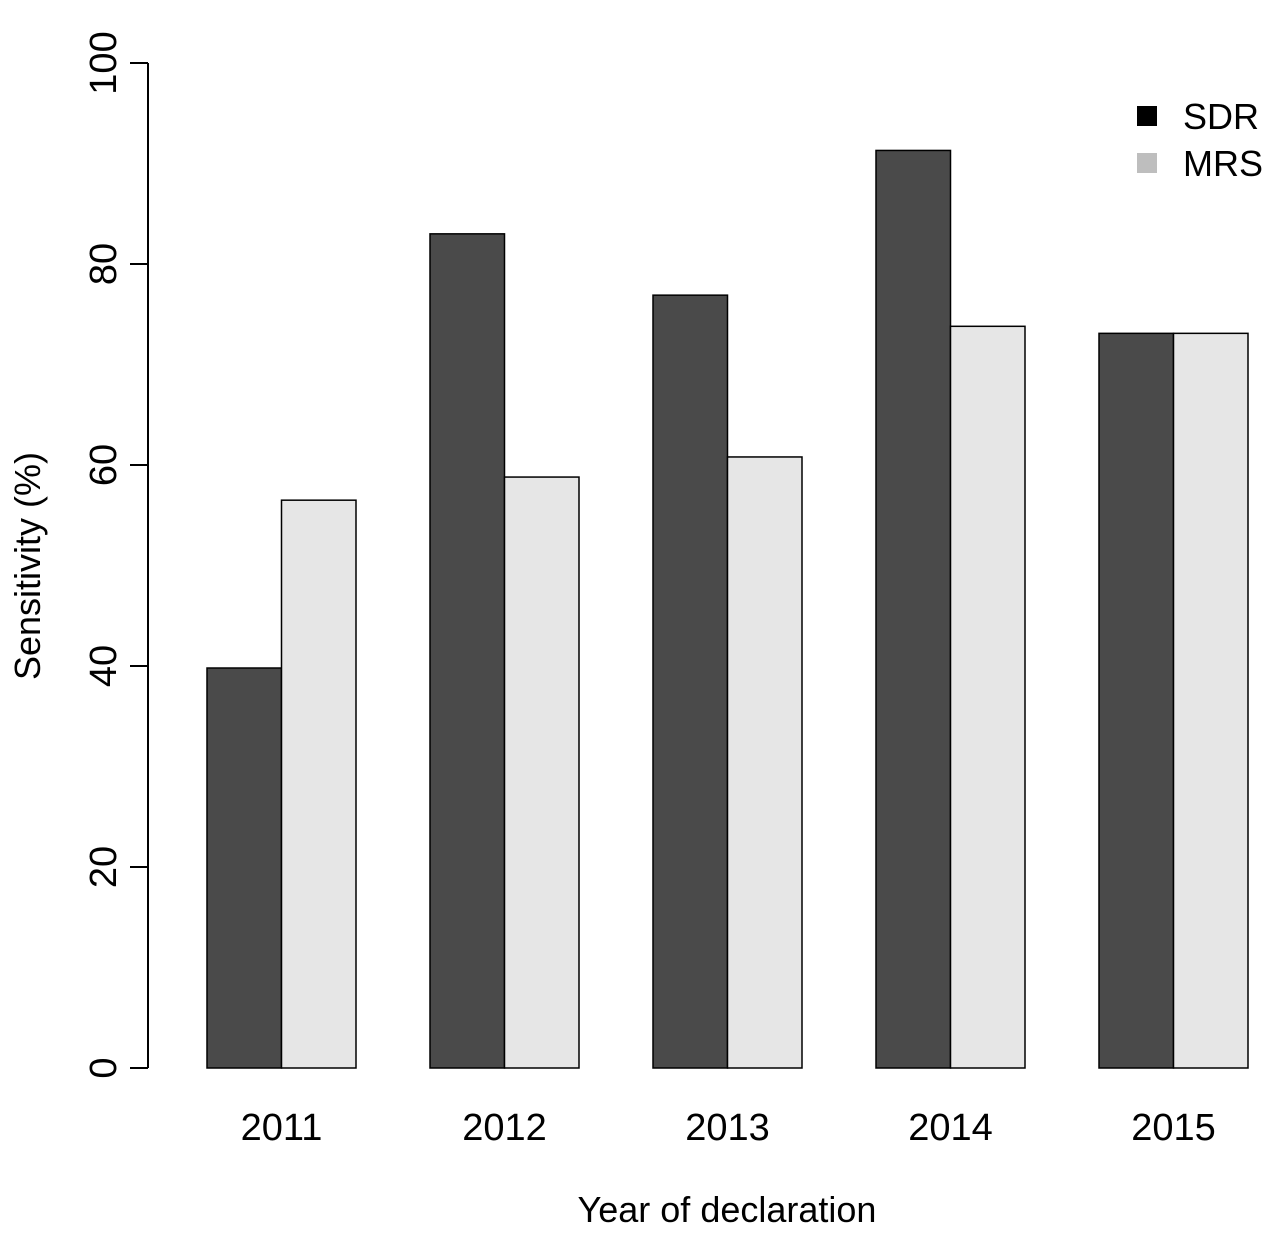  Describe the element at coordinates (1221, 116) in the screenshot. I see `legend-label-sdr: SDR` at that location.